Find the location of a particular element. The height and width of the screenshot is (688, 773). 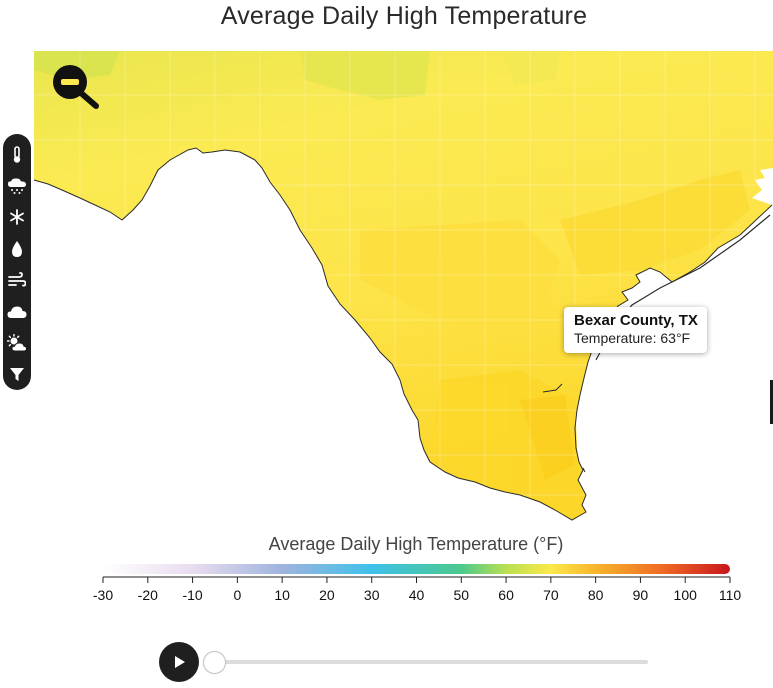

legend-tick-label: 50 is located at coordinates (461, 595).